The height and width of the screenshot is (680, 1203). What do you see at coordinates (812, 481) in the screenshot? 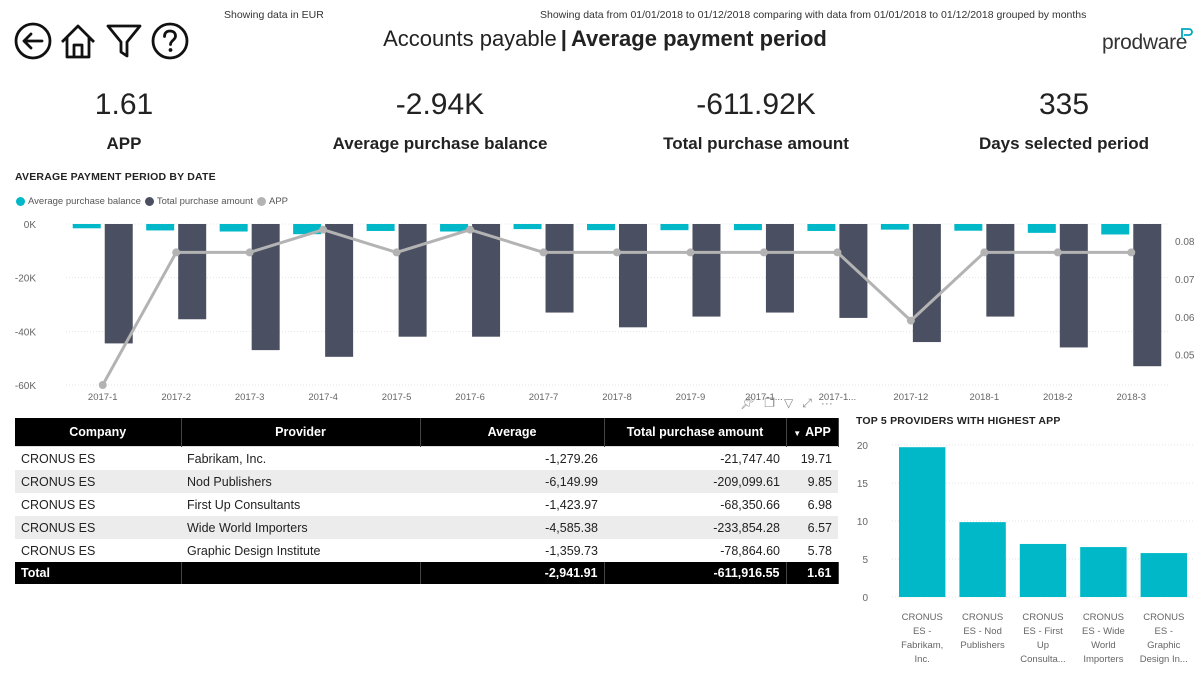
I see `cell-app: 9.85` at bounding box center [812, 481].